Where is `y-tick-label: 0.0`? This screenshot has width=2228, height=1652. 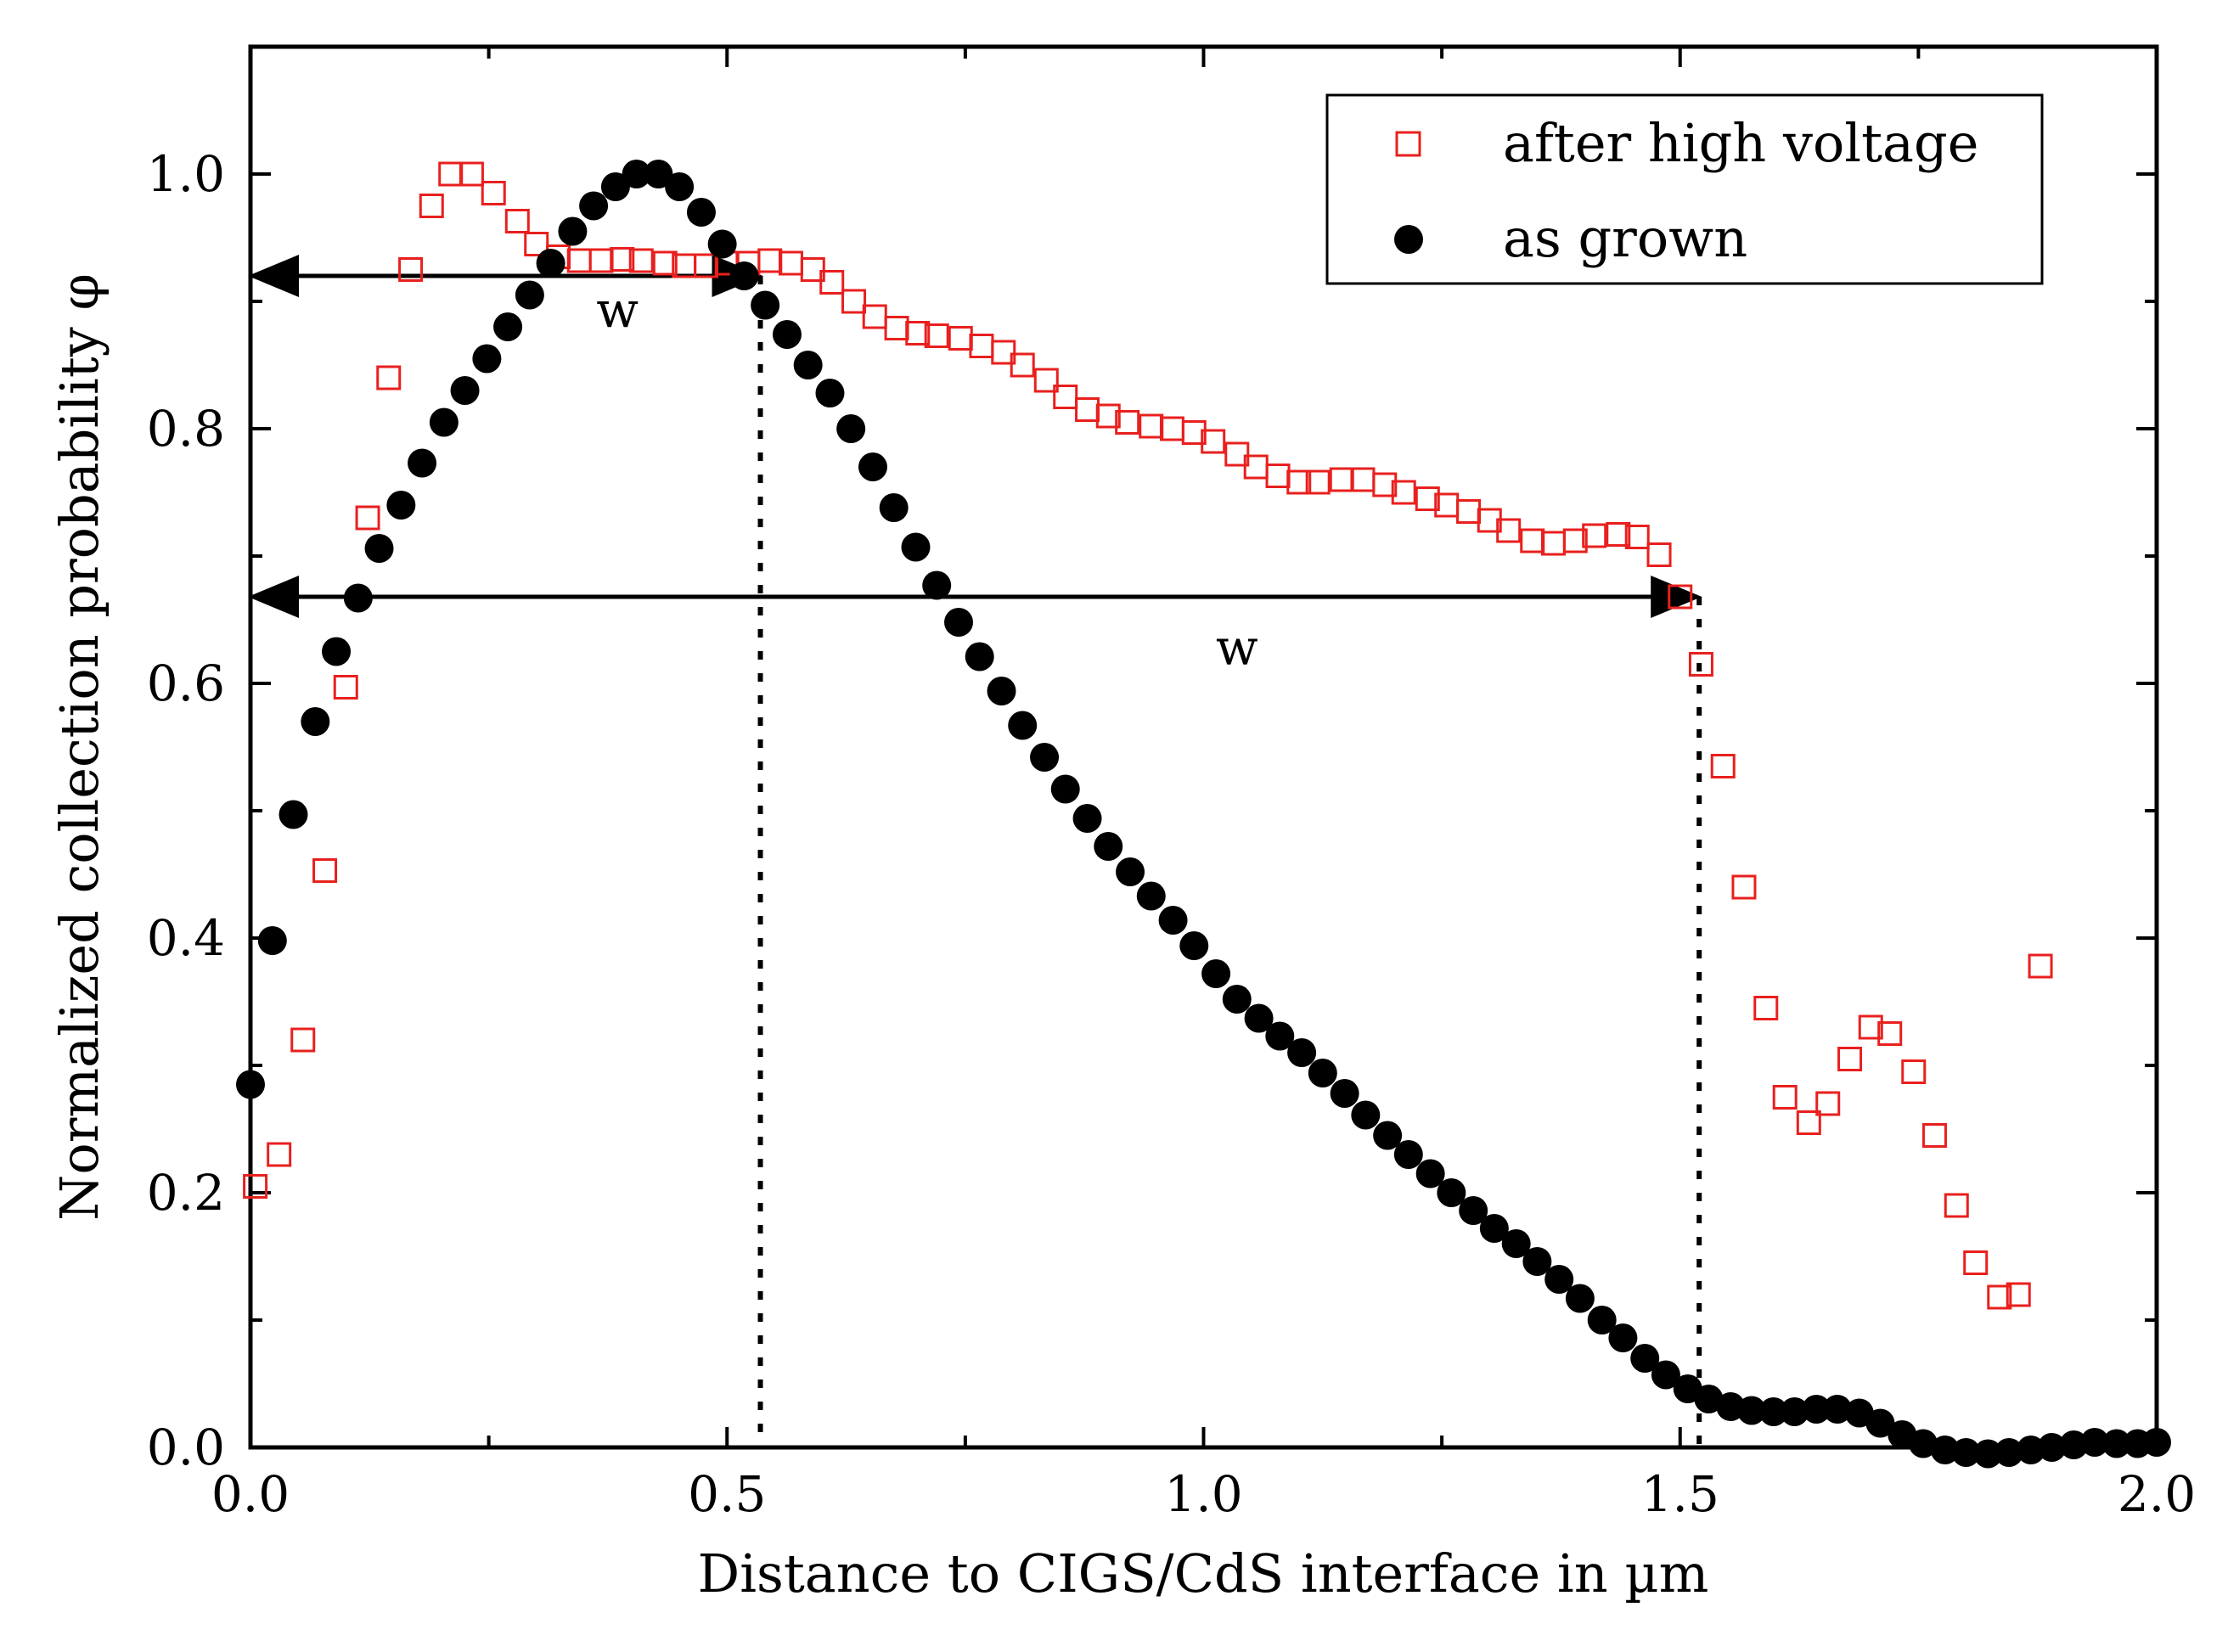 y-tick-label: 0.0 is located at coordinates (186, 1447).